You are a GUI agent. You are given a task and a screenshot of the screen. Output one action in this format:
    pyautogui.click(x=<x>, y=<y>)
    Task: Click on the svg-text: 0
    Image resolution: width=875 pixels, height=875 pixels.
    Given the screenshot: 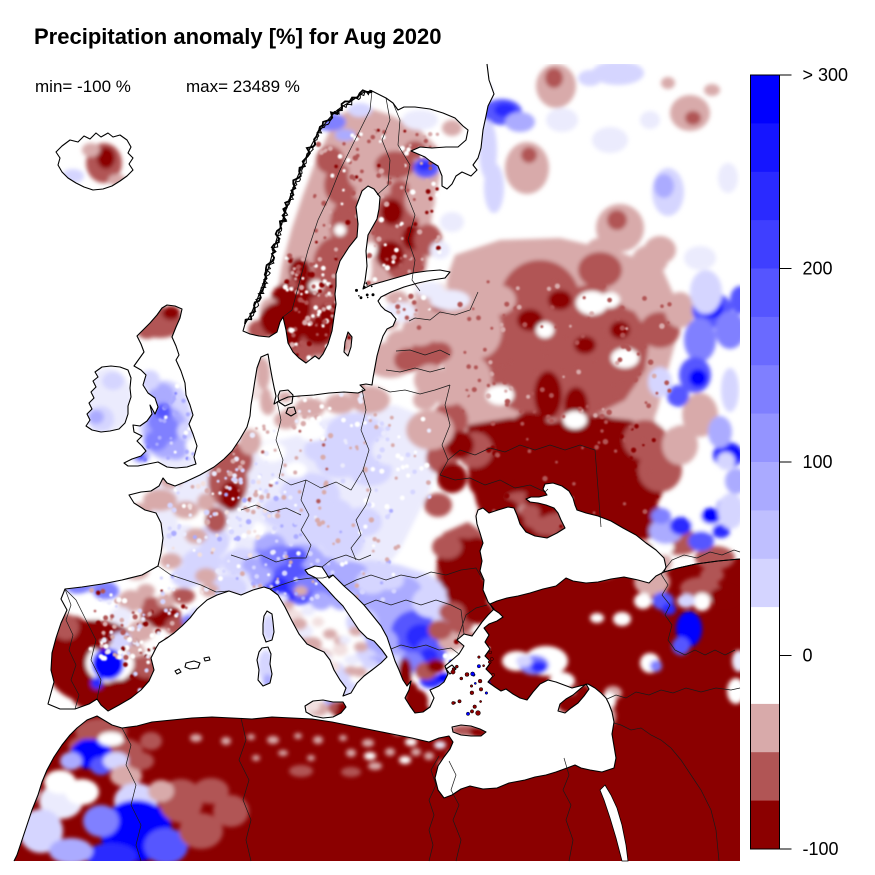 What is the action you would take?
    pyautogui.click(x=808, y=656)
    